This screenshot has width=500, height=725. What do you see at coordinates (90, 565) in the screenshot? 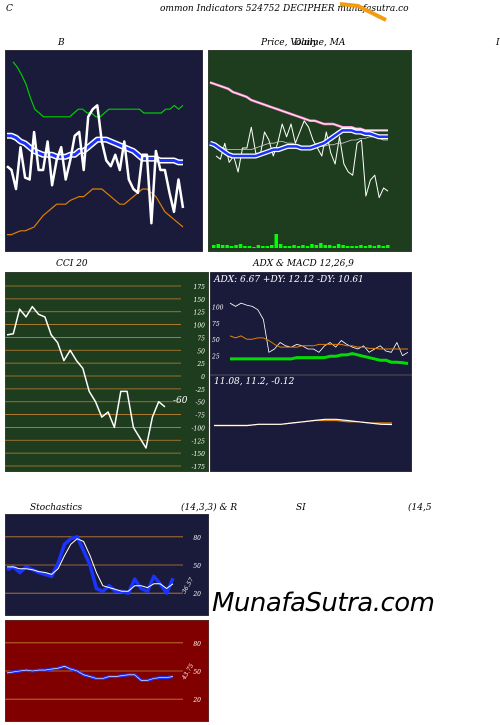
I see `stoch-d-line` at bounding box center [90, 565].